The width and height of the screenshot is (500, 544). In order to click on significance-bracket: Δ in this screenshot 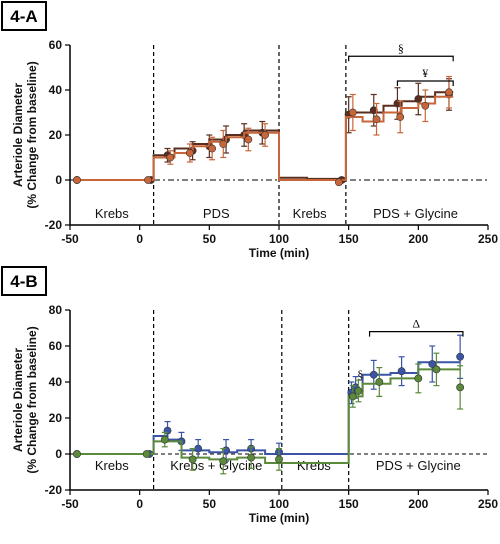, I will do `click(416, 327)`.